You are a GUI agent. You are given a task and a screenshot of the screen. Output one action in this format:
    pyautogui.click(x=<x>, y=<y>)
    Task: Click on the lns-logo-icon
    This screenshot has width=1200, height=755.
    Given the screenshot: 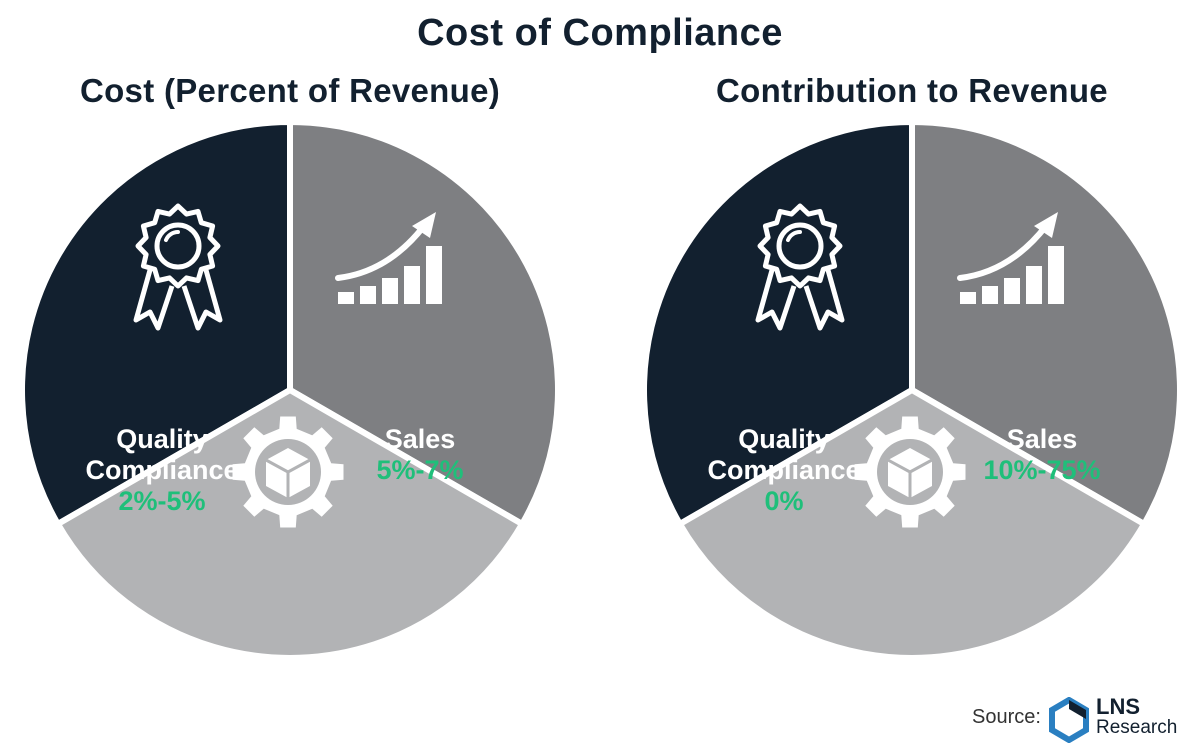 What is the action you would take?
    pyautogui.click(x=1069, y=720)
    